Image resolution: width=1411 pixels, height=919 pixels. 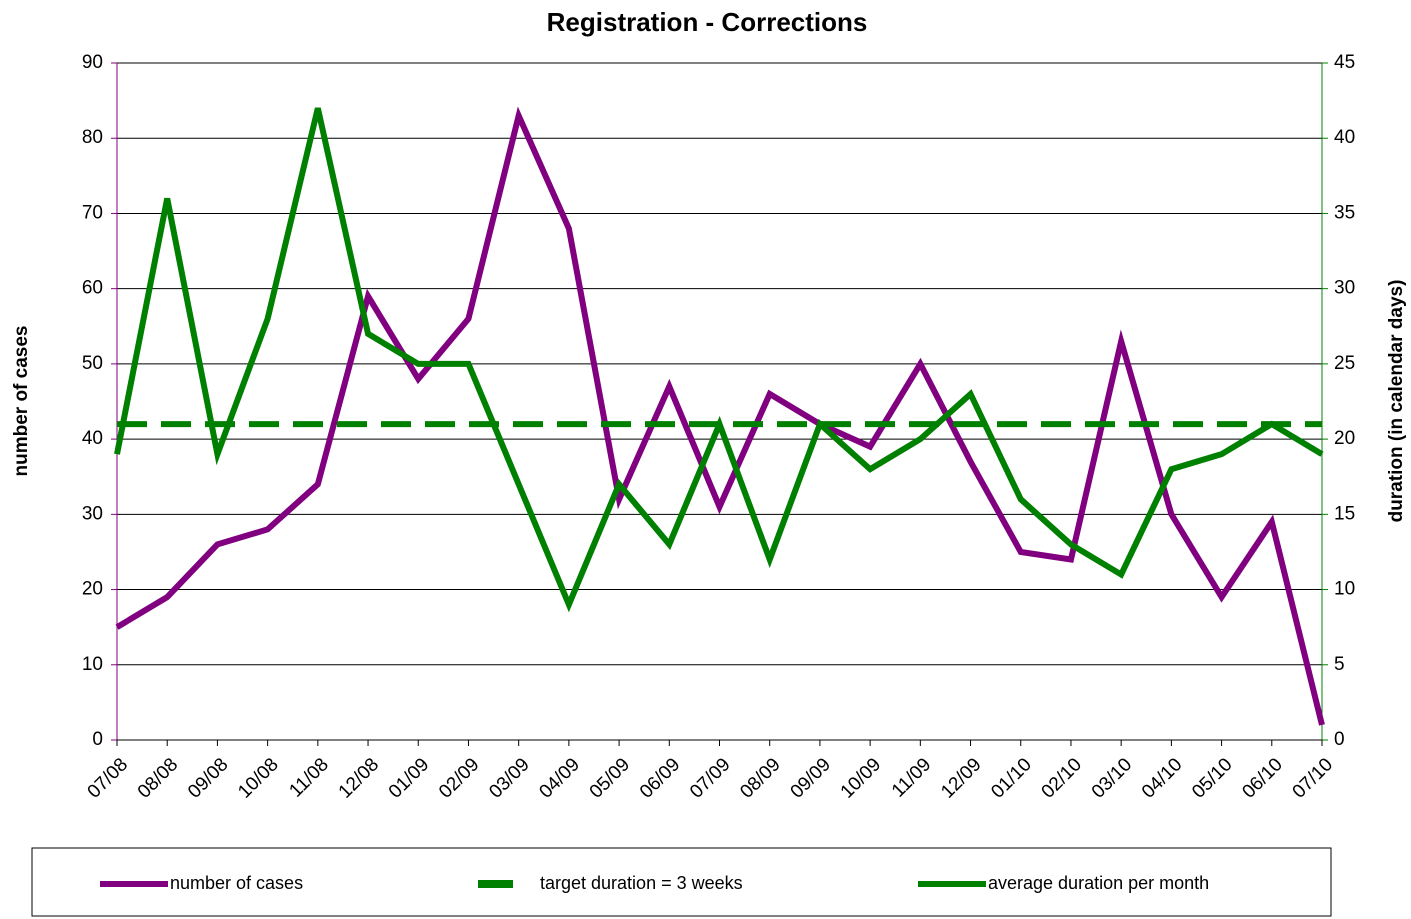 What do you see at coordinates (1339, 739) in the screenshot?
I see `y2-tick-label: 0` at bounding box center [1339, 739].